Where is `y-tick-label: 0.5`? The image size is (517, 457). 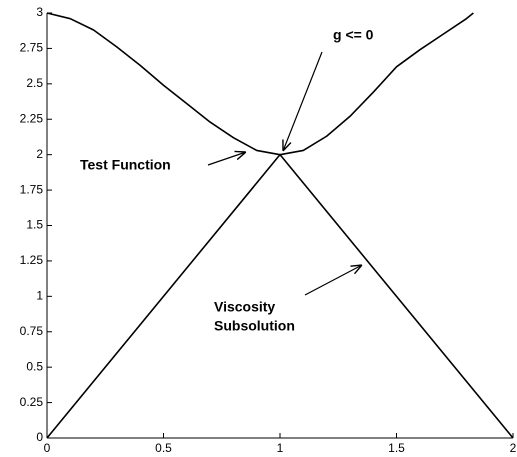
y-tick-label: 0.5 is located at coordinates (34, 366).